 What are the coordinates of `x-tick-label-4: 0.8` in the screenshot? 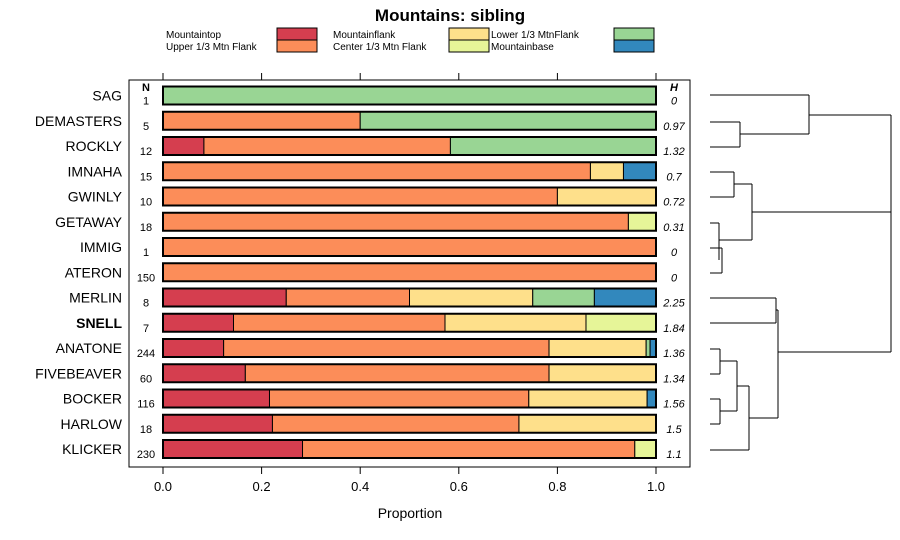 It's located at (557, 486).